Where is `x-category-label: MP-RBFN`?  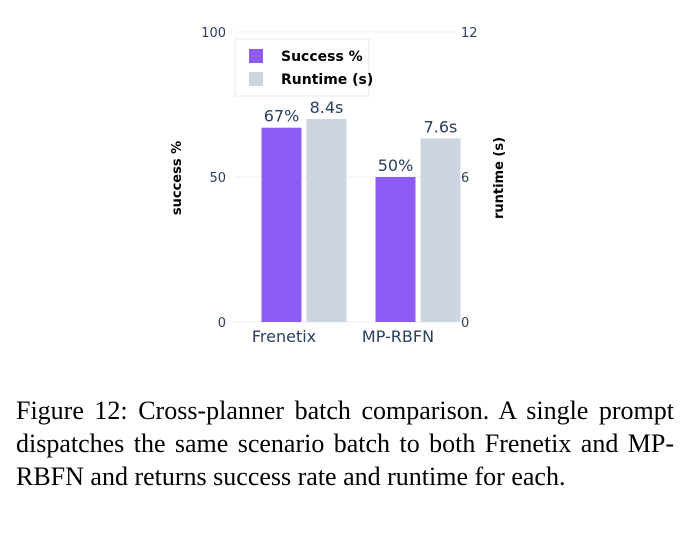 x-category-label: MP-RBFN is located at coordinates (398, 336).